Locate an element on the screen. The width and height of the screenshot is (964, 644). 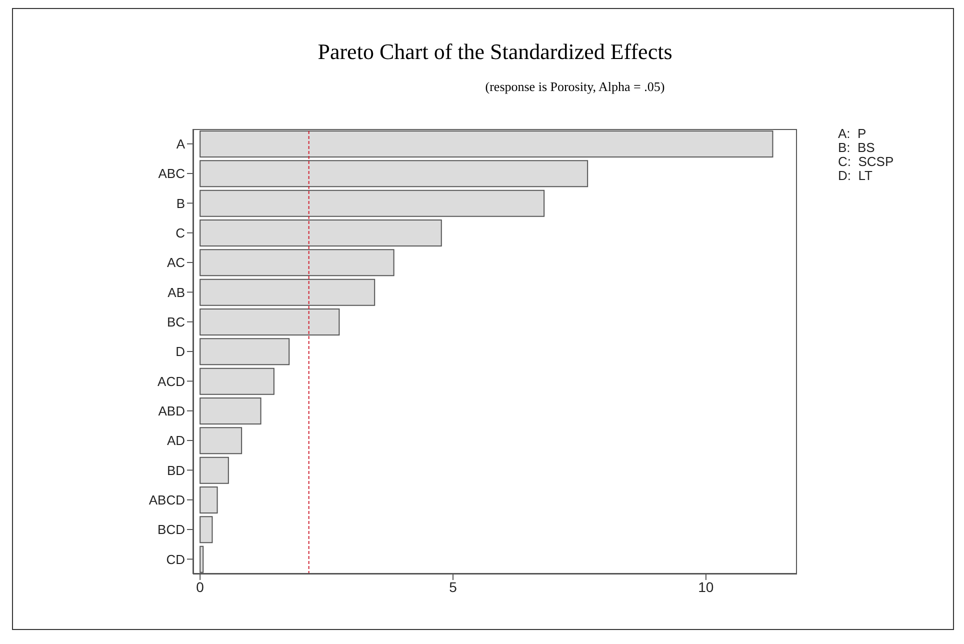
y-tick-label: CD is located at coordinates (175, 559).